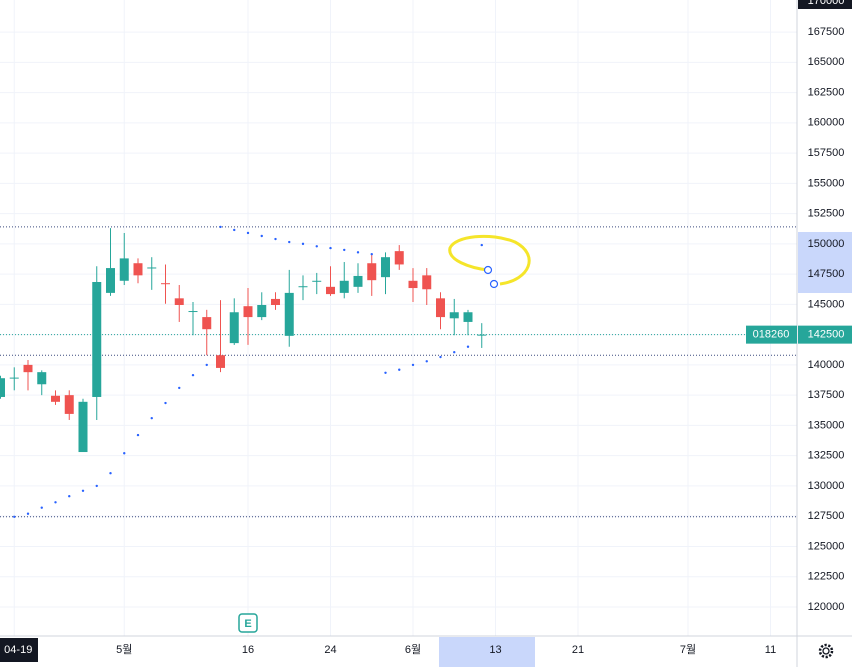 The height and width of the screenshot is (667, 852). Describe the element at coordinates (330, 650) in the screenshot. I see `x-tick-label: 24` at that location.